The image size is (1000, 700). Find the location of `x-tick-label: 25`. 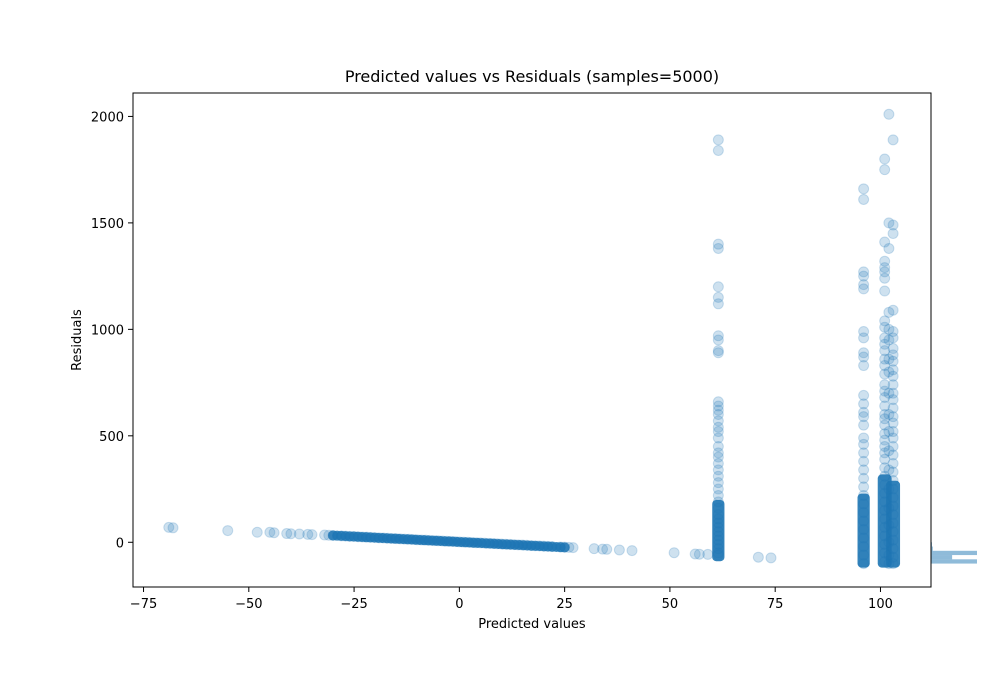

x-tick-label: 25 is located at coordinates (564, 604).